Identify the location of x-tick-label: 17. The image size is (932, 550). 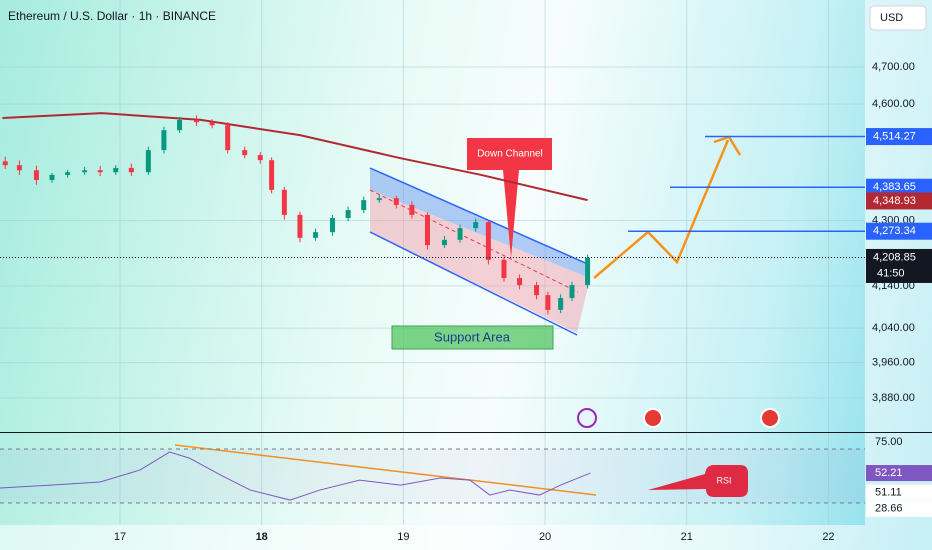
(120, 537).